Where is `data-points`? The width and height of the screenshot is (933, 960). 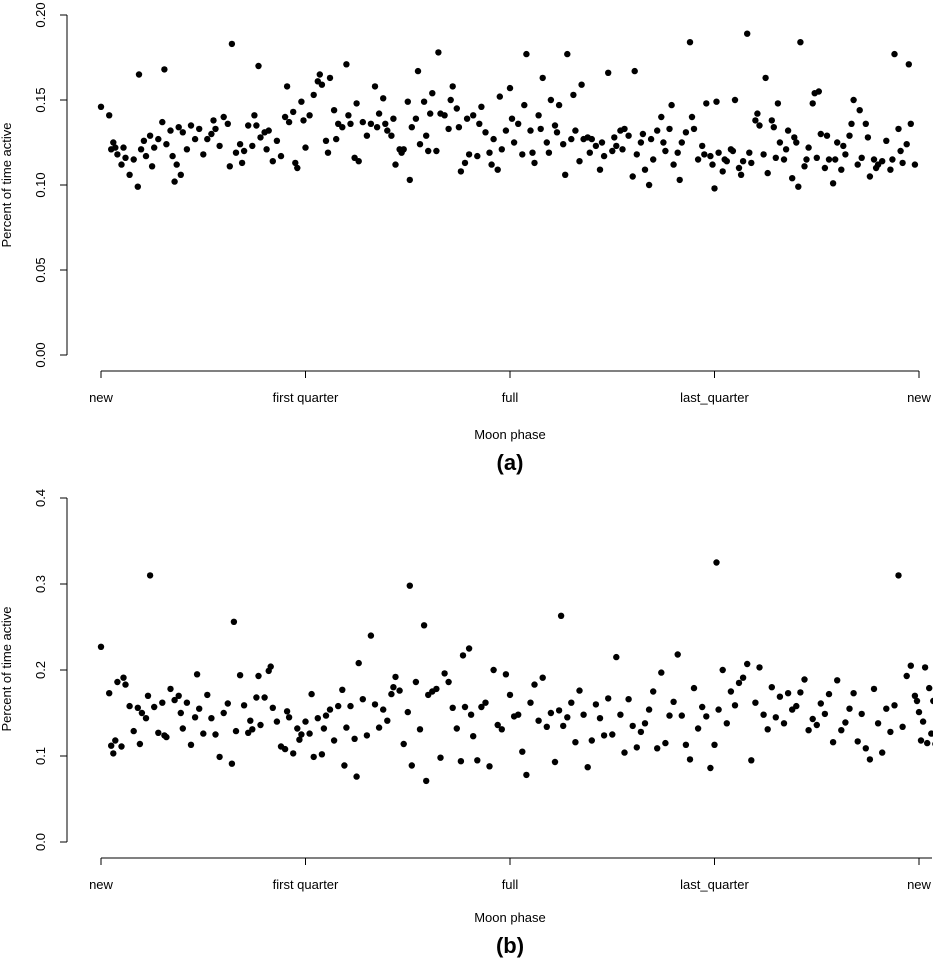 data-points is located at coordinates (508, 111).